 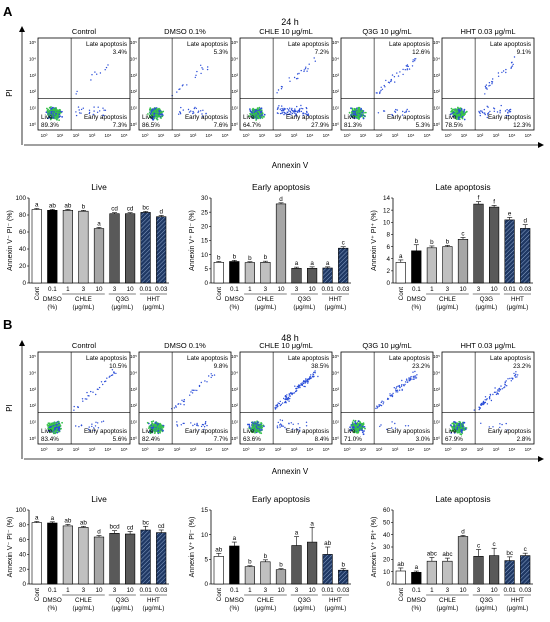 What do you see at coordinates (297, 533) in the screenshot?
I see `significance-letter: a` at bounding box center [297, 533].